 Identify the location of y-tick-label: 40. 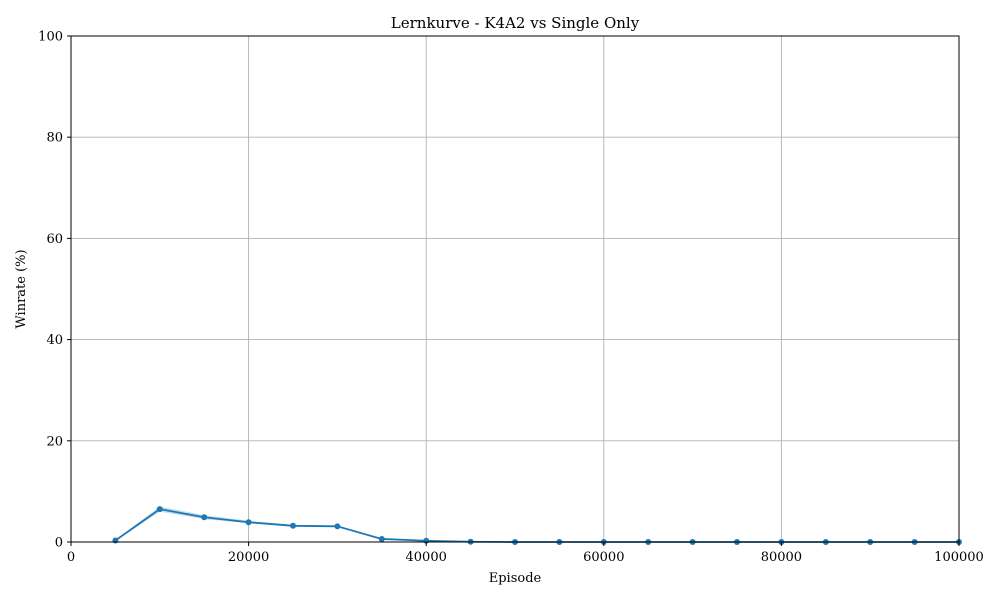
(54, 340).